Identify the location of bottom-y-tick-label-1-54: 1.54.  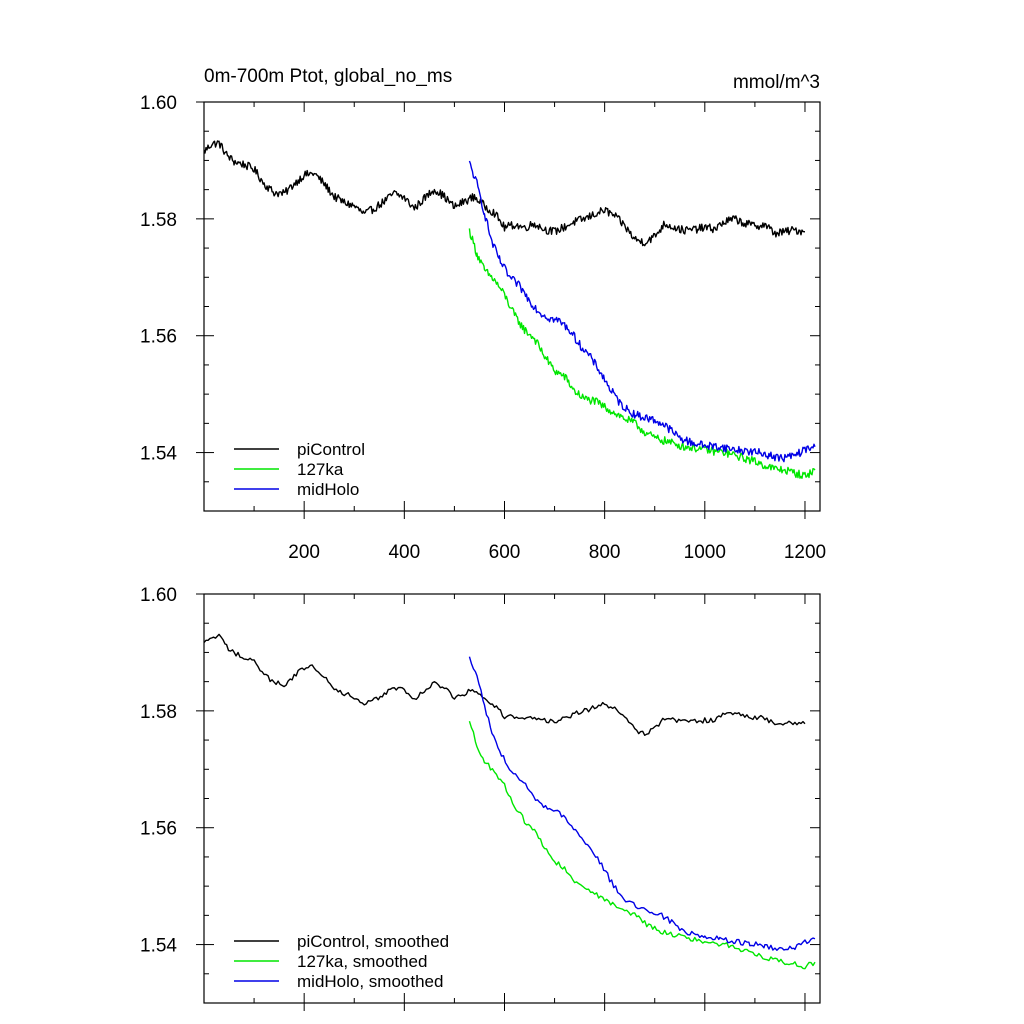
(158, 946).